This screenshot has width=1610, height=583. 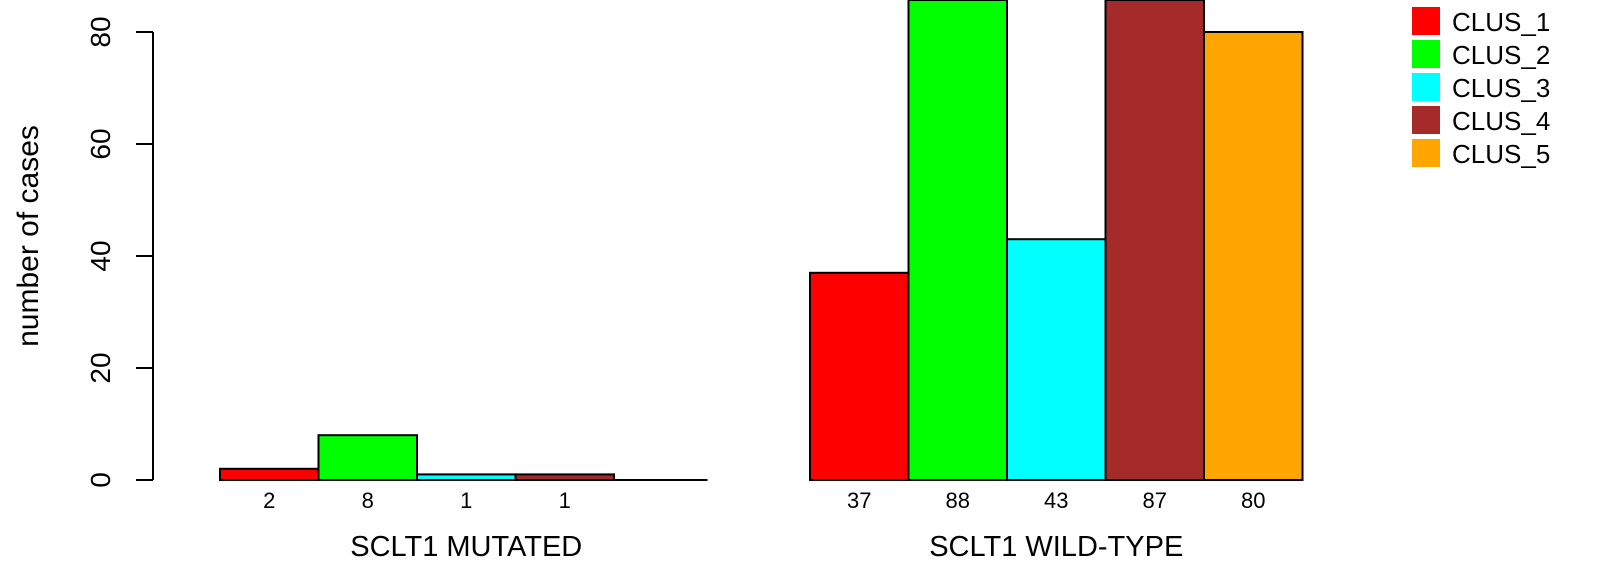 I want to click on bar-value-label: 2, so click(x=269, y=500).